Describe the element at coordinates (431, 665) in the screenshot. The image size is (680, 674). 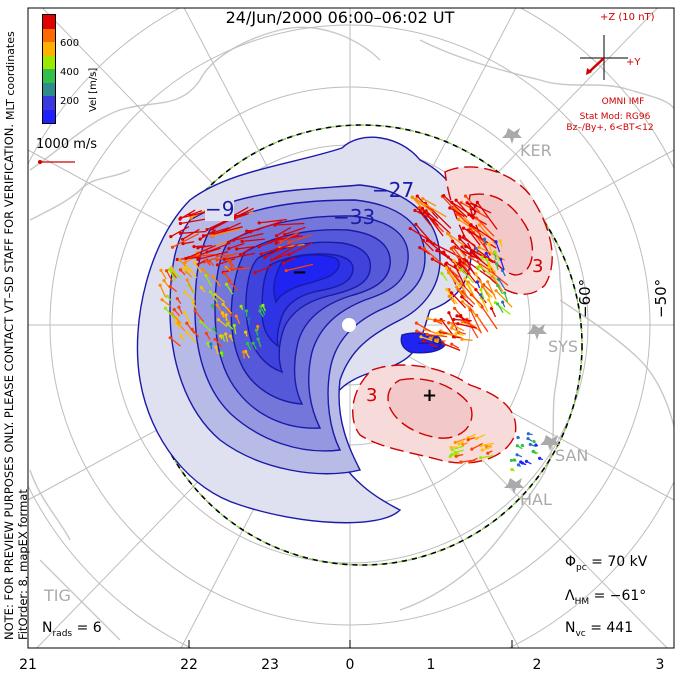
I see `mlt-tick-label: 1` at that location.